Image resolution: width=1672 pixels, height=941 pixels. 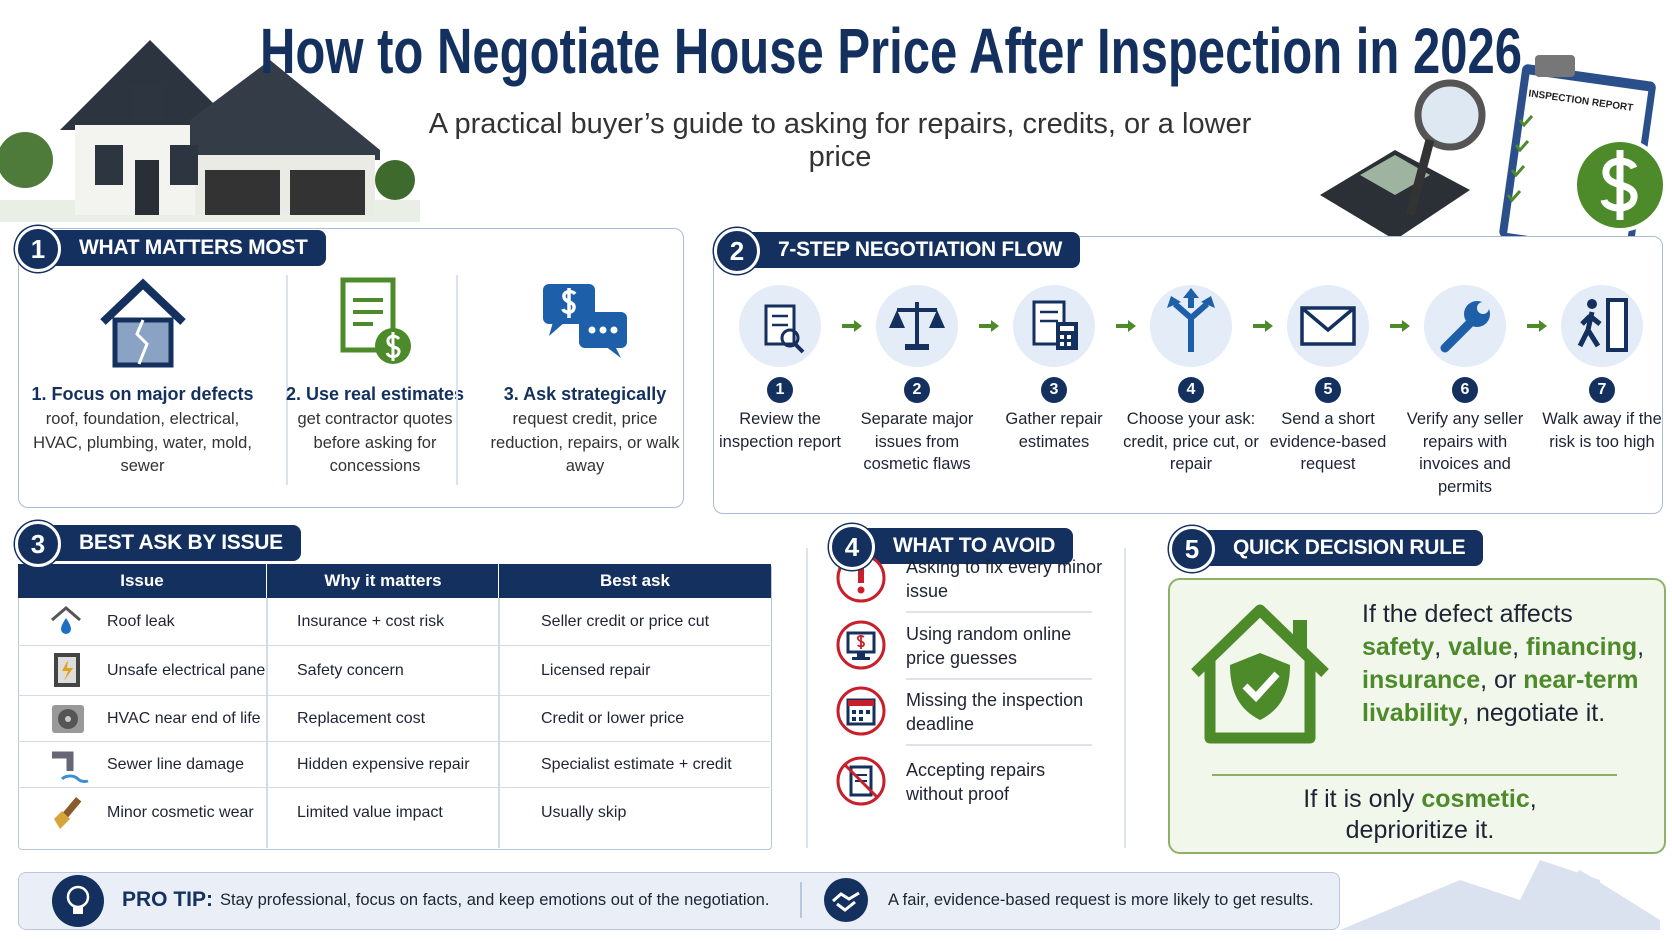 I want to click on handshake-icon, so click(x=846, y=900).